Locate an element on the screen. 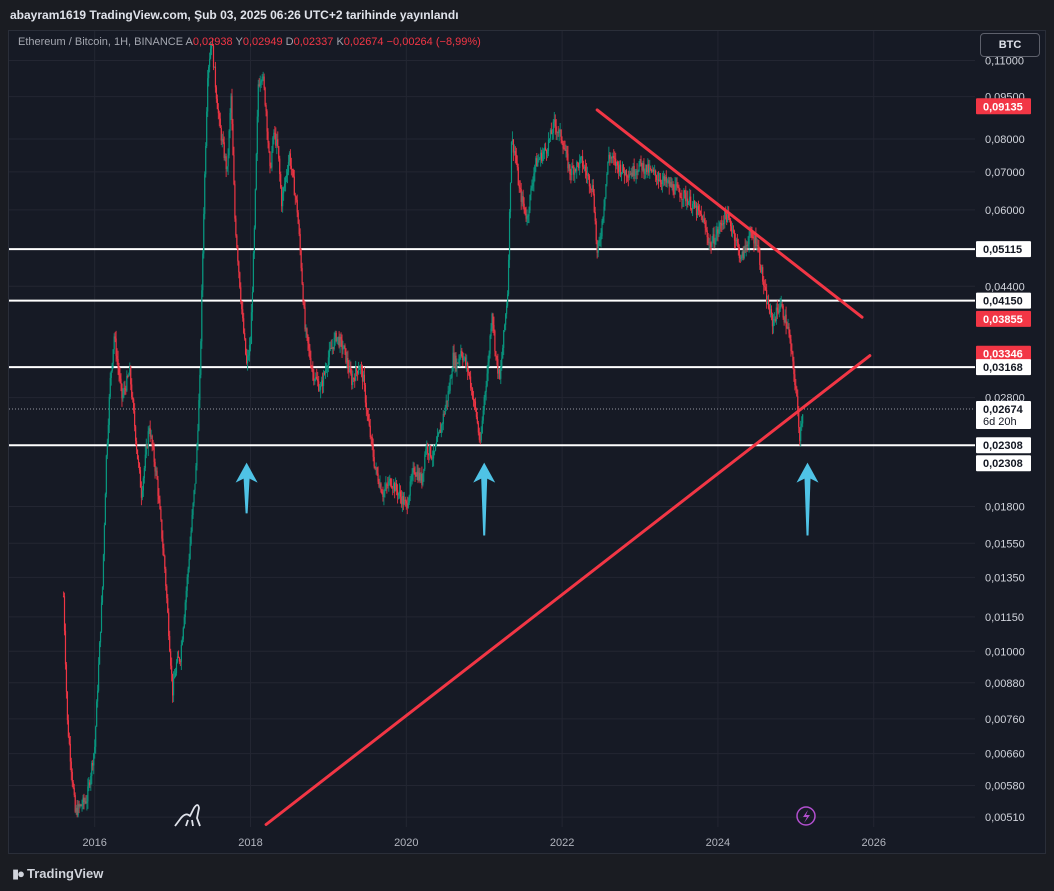 The width and height of the screenshot is (1054, 891). y-tick-label: 0,01550 is located at coordinates (1005, 544).